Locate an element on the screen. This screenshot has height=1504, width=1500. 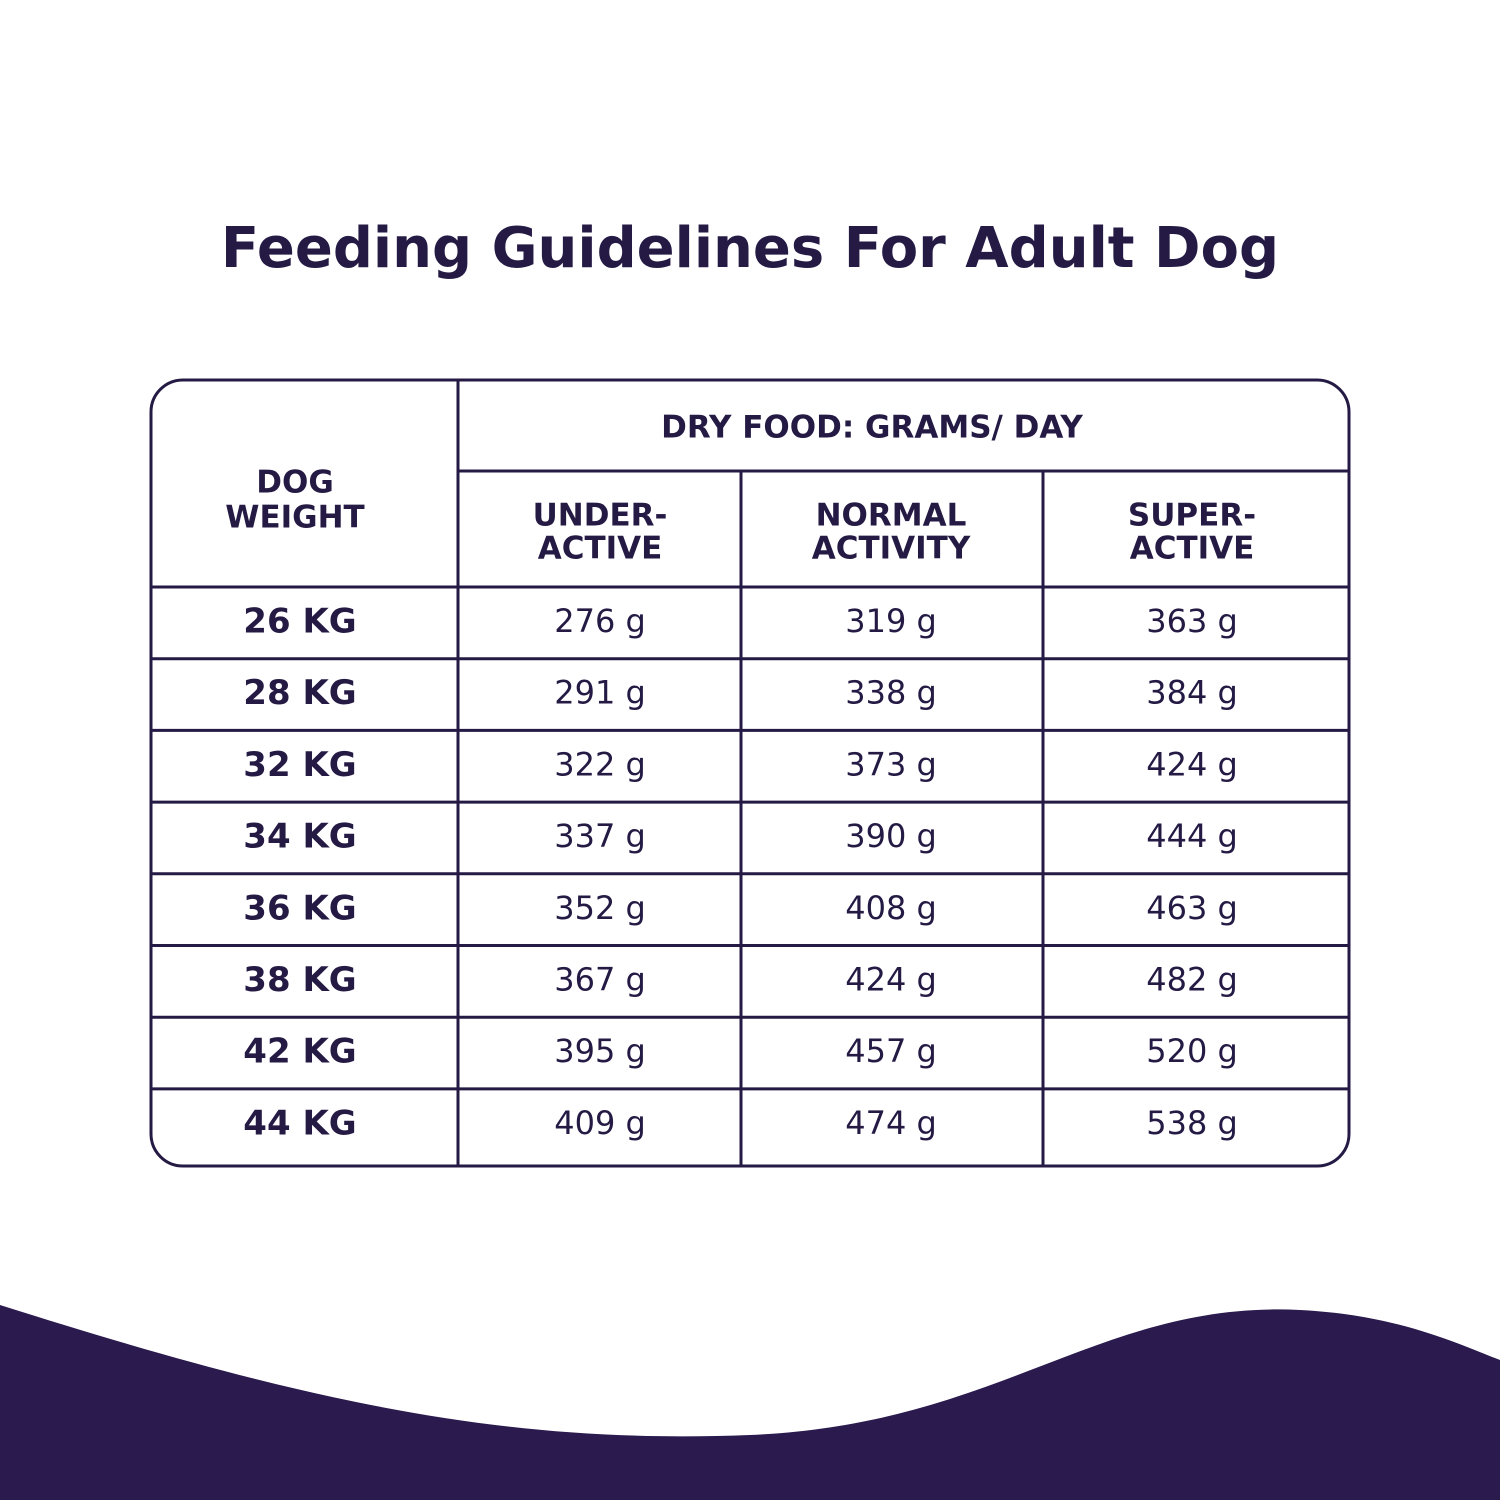
amount-cell: 338 g is located at coordinates (891, 693).